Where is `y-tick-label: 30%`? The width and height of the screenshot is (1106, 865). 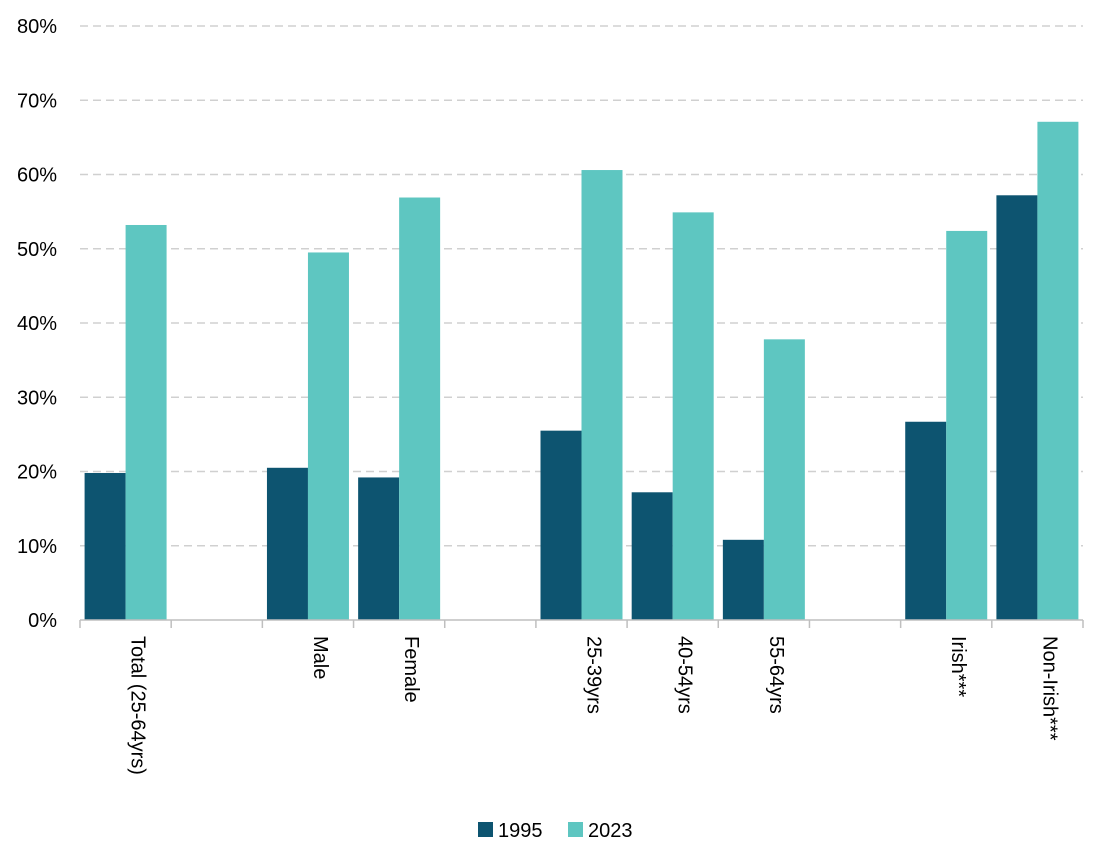 y-tick-label: 30% is located at coordinates (37, 398).